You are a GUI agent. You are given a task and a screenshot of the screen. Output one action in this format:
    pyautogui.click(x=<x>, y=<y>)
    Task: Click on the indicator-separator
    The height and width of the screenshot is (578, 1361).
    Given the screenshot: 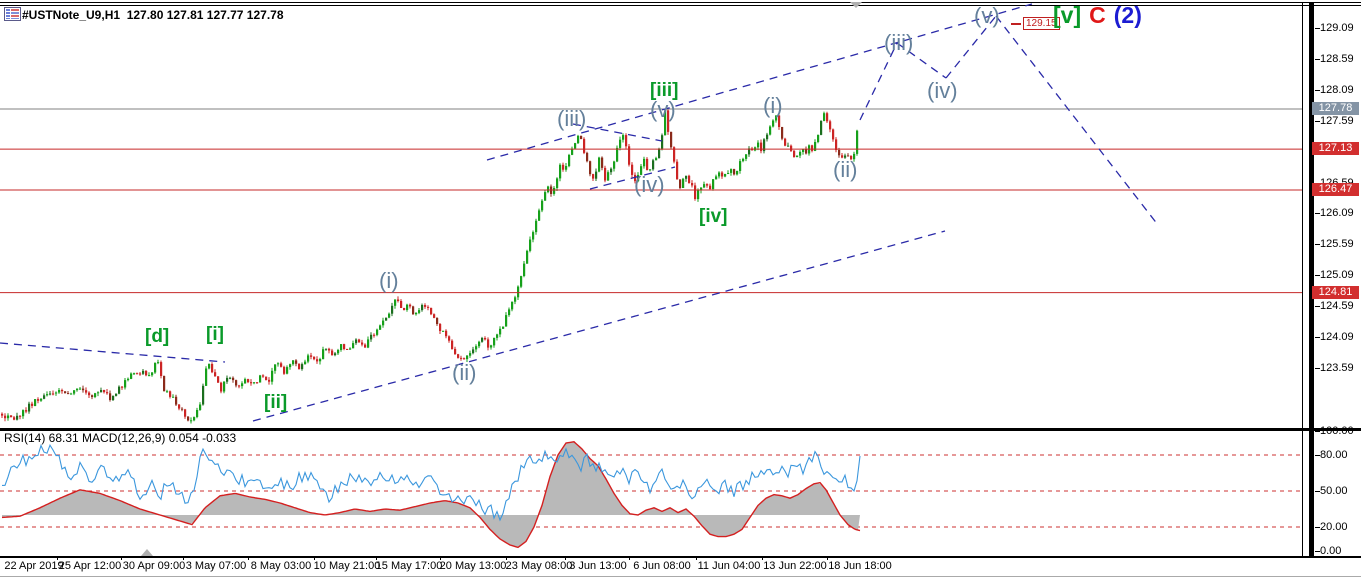 What is the action you would take?
    pyautogui.click(x=680, y=429)
    